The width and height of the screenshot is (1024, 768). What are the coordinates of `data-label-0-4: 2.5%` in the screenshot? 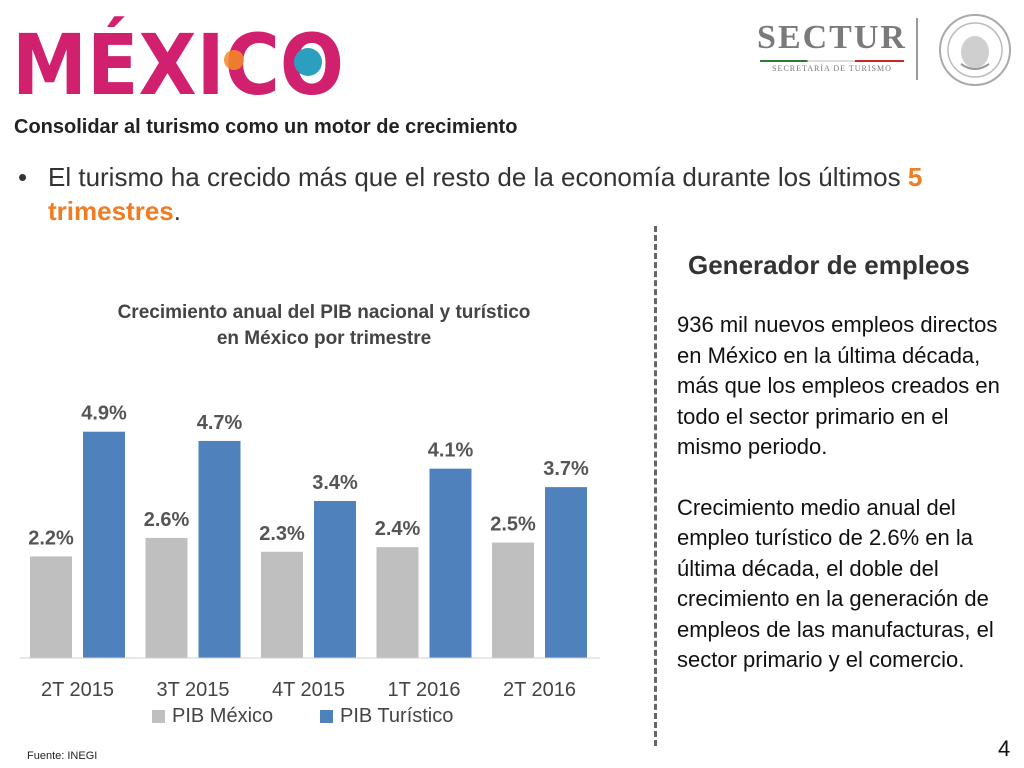 It's located at (513, 525).